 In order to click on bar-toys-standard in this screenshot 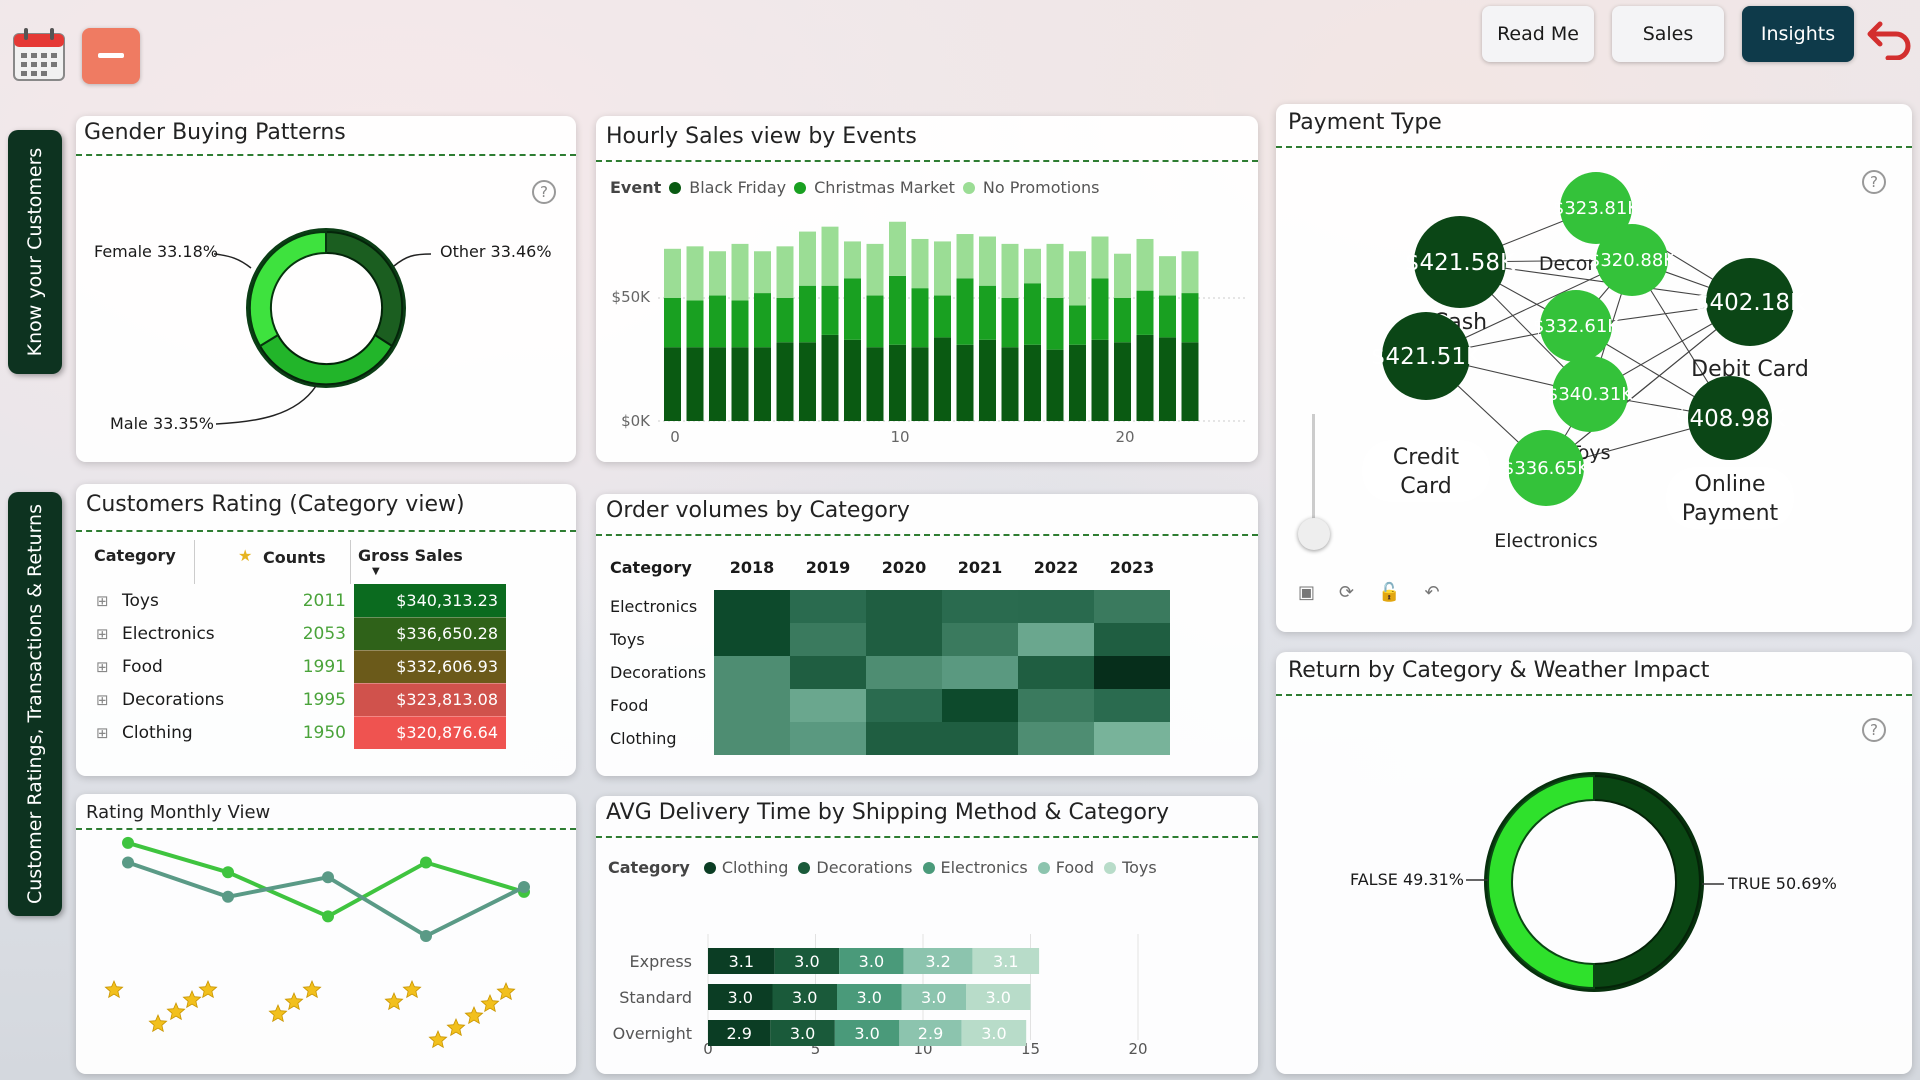, I will do `click(998, 997)`.